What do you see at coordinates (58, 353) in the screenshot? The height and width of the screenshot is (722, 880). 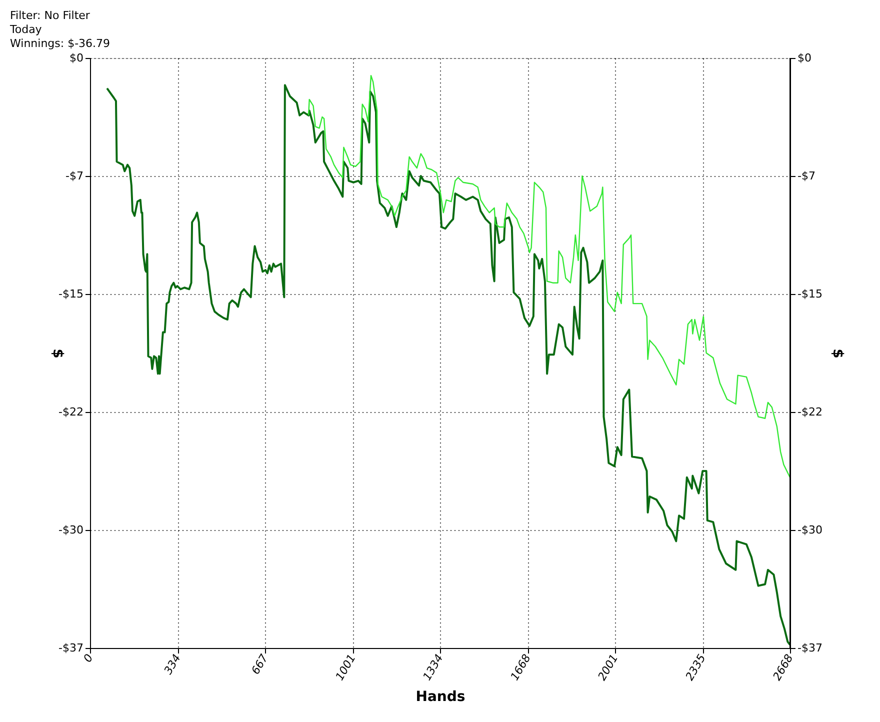 I see `y-axis-title: $` at bounding box center [58, 353].